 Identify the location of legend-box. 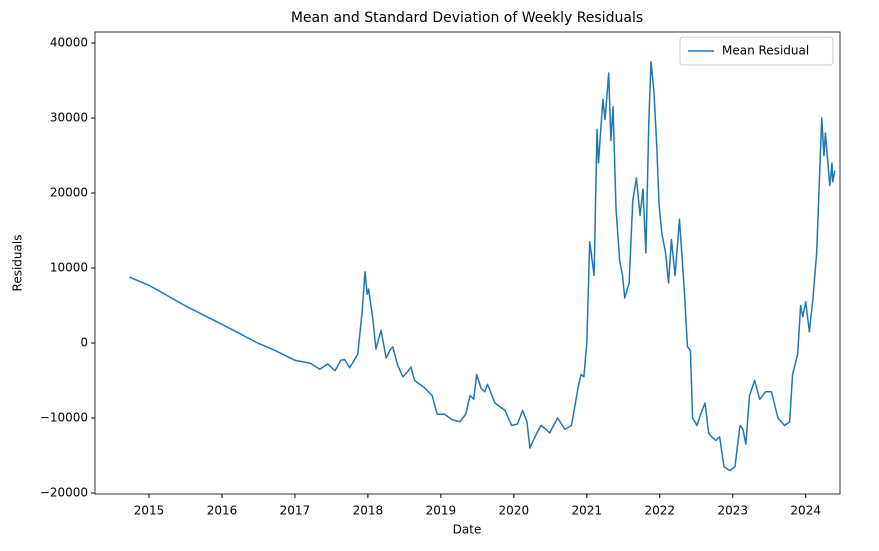
(756, 51).